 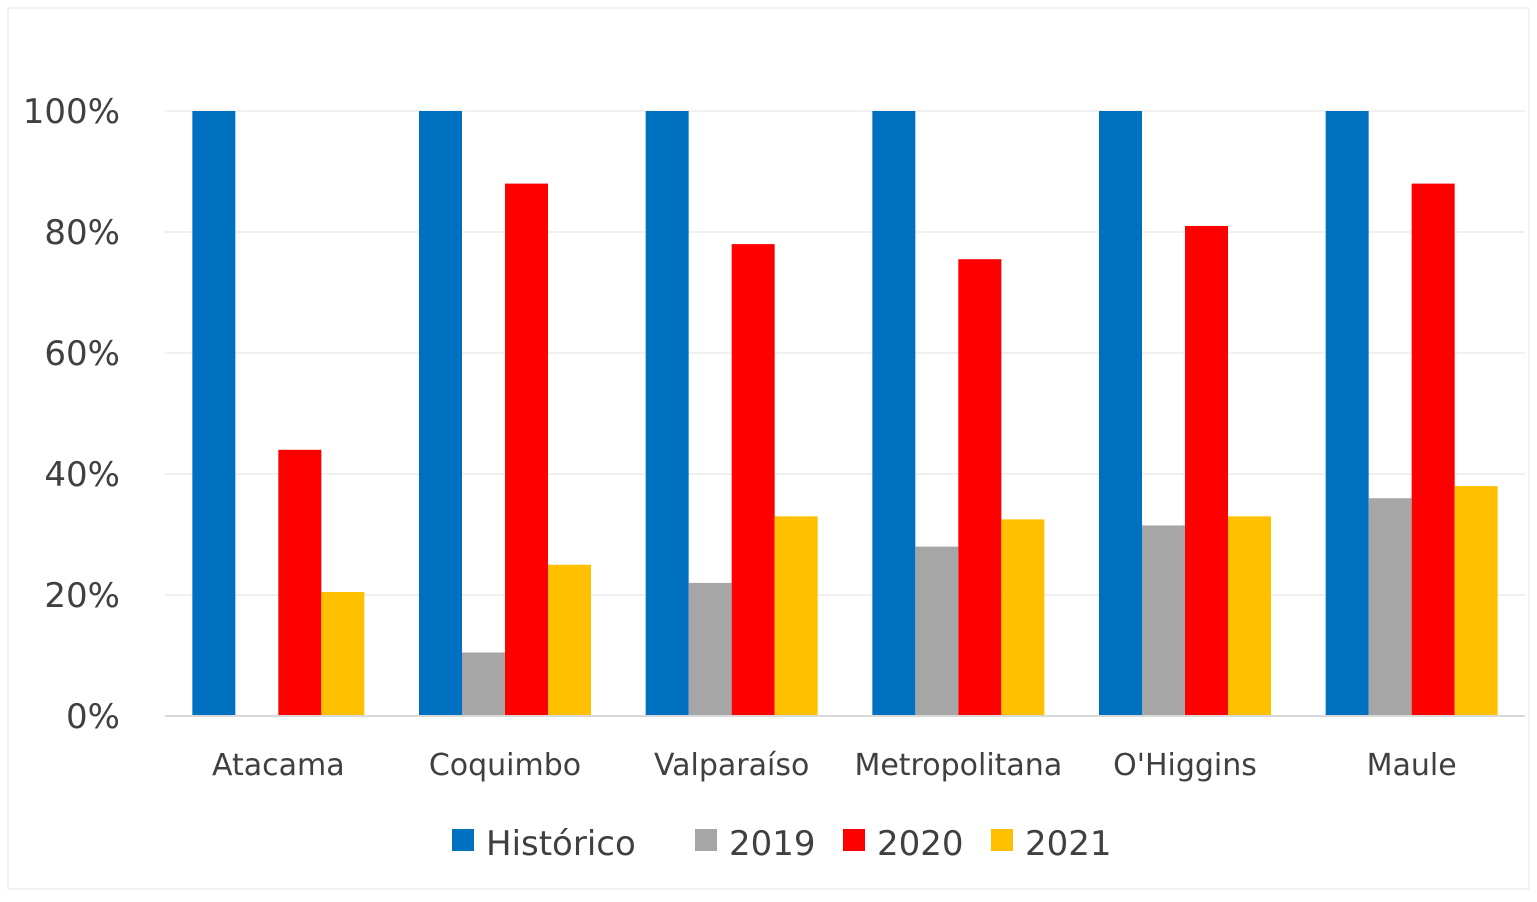 What do you see at coordinates (772, 844) in the screenshot?
I see `legend-label: 2019` at bounding box center [772, 844].